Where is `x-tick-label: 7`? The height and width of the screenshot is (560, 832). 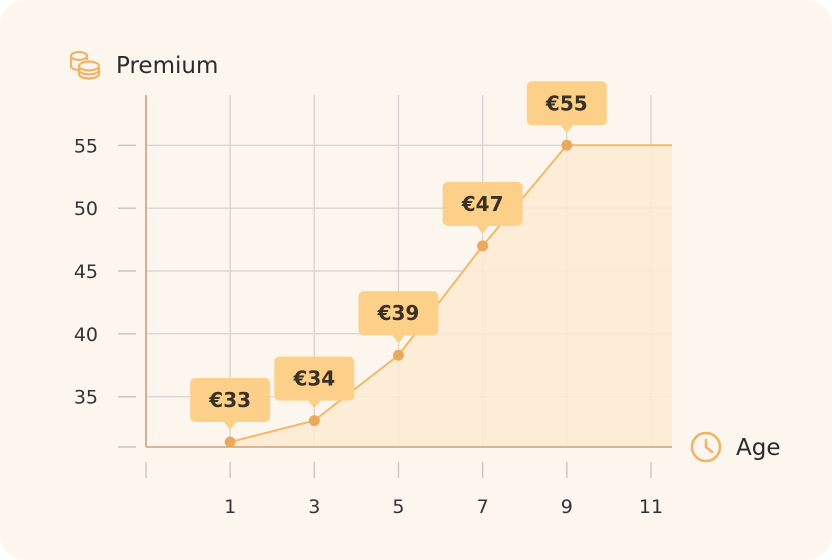
x-tick-label: 7 is located at coordinates (483, 507).